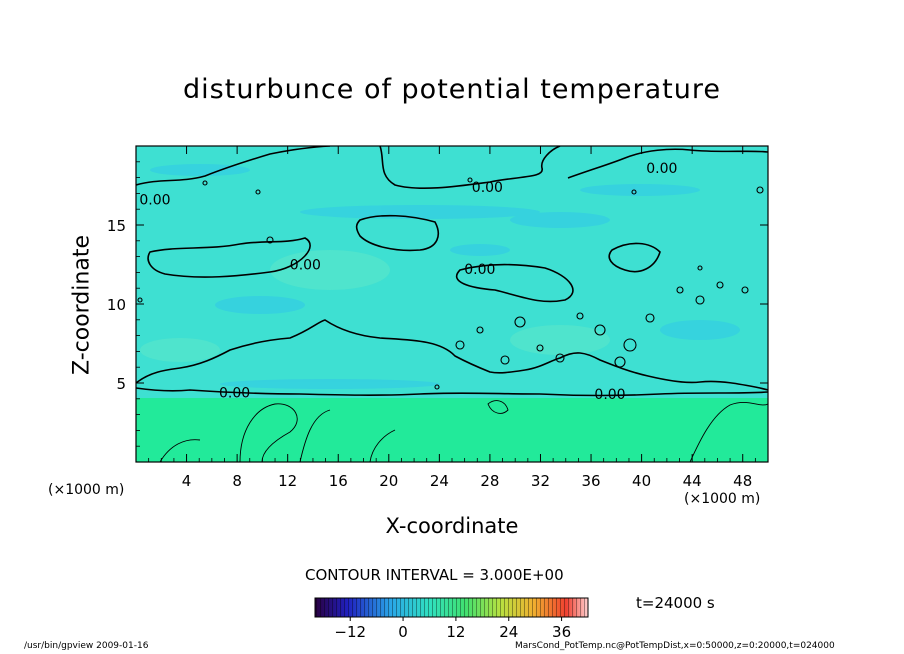 The width and height of the screenshot is (904, 654). Describe the element at coordinates (470, 167) in the screenshot. I see `contour-top-mid` at that location.